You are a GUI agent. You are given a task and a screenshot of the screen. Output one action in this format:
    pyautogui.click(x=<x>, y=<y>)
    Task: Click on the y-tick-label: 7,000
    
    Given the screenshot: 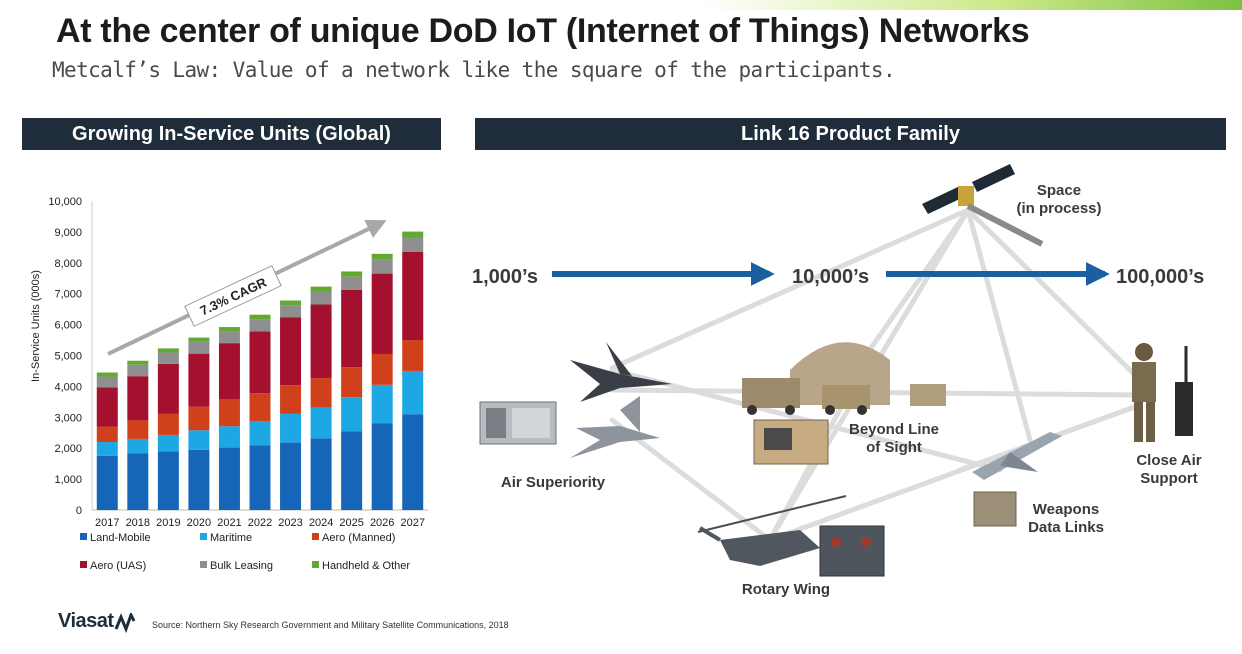 What is the action you would take?
    pyautogui.click(x=68, y=295)
    